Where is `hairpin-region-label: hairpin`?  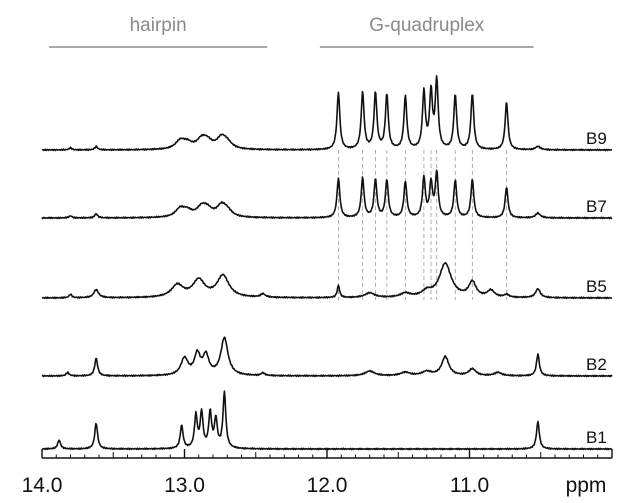 hairpin-region-label: hairpin is located at coordinates (158, 25).